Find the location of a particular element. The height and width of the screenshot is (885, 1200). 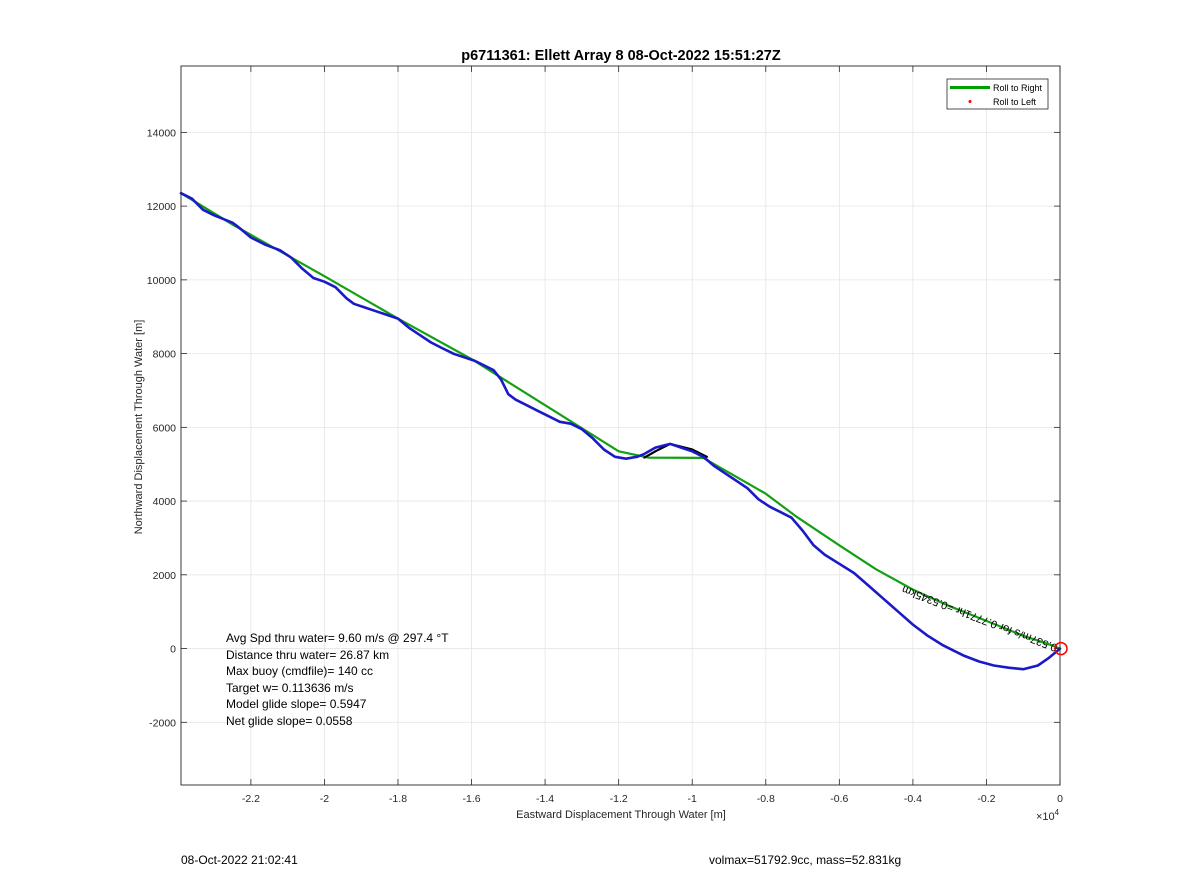

y-tick-label: 0 is located at coordinates (173, 650).